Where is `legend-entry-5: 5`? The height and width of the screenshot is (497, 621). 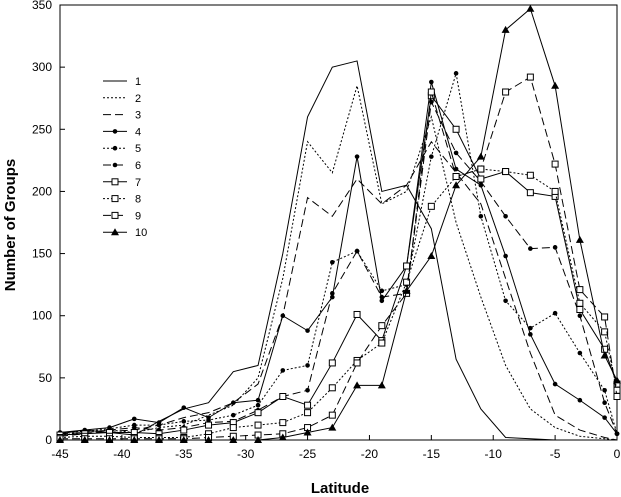 legend-entry-5: 5 is located at coordinates (122, 149).